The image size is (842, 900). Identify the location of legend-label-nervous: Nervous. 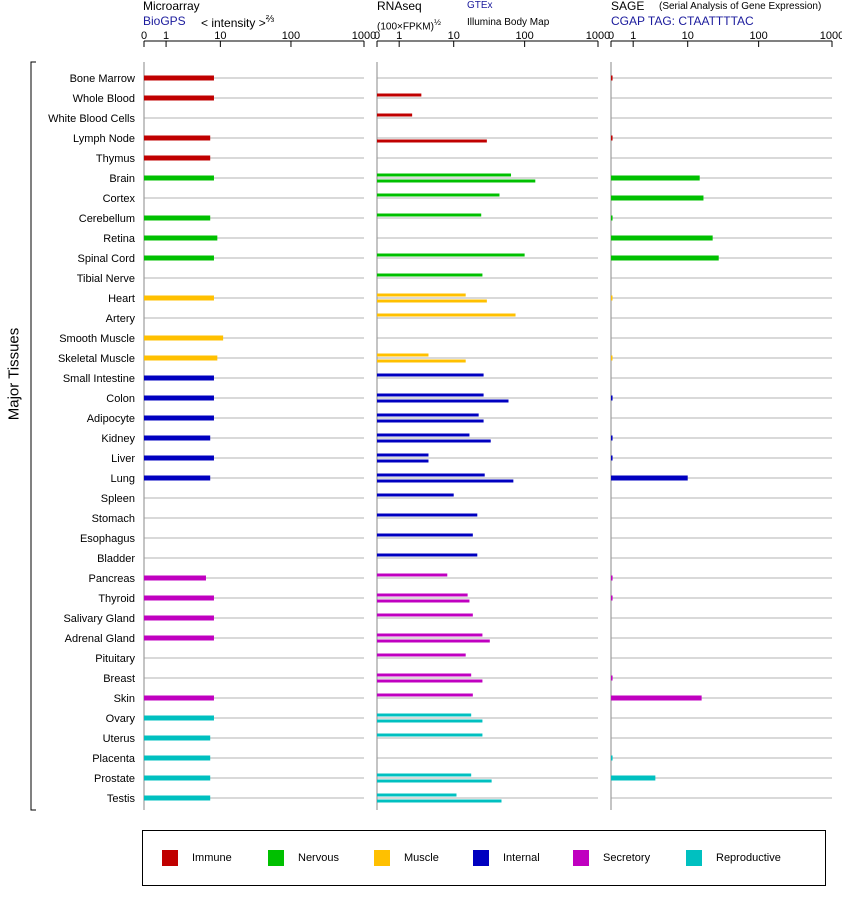
(318, 858).